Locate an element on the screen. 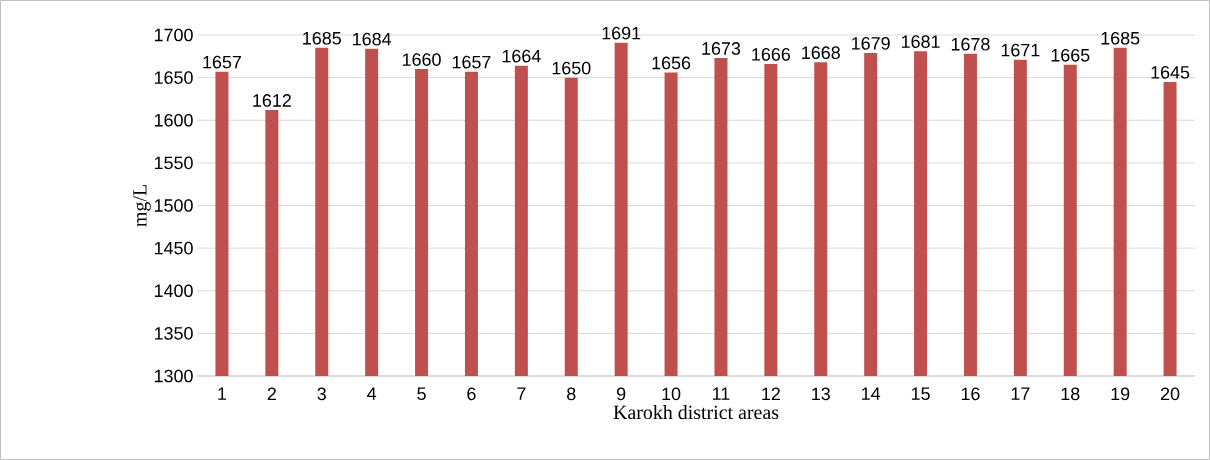 This screenshot has height=460, width=1210. x-tick-label: 15 is located at coordinates (920, 394).